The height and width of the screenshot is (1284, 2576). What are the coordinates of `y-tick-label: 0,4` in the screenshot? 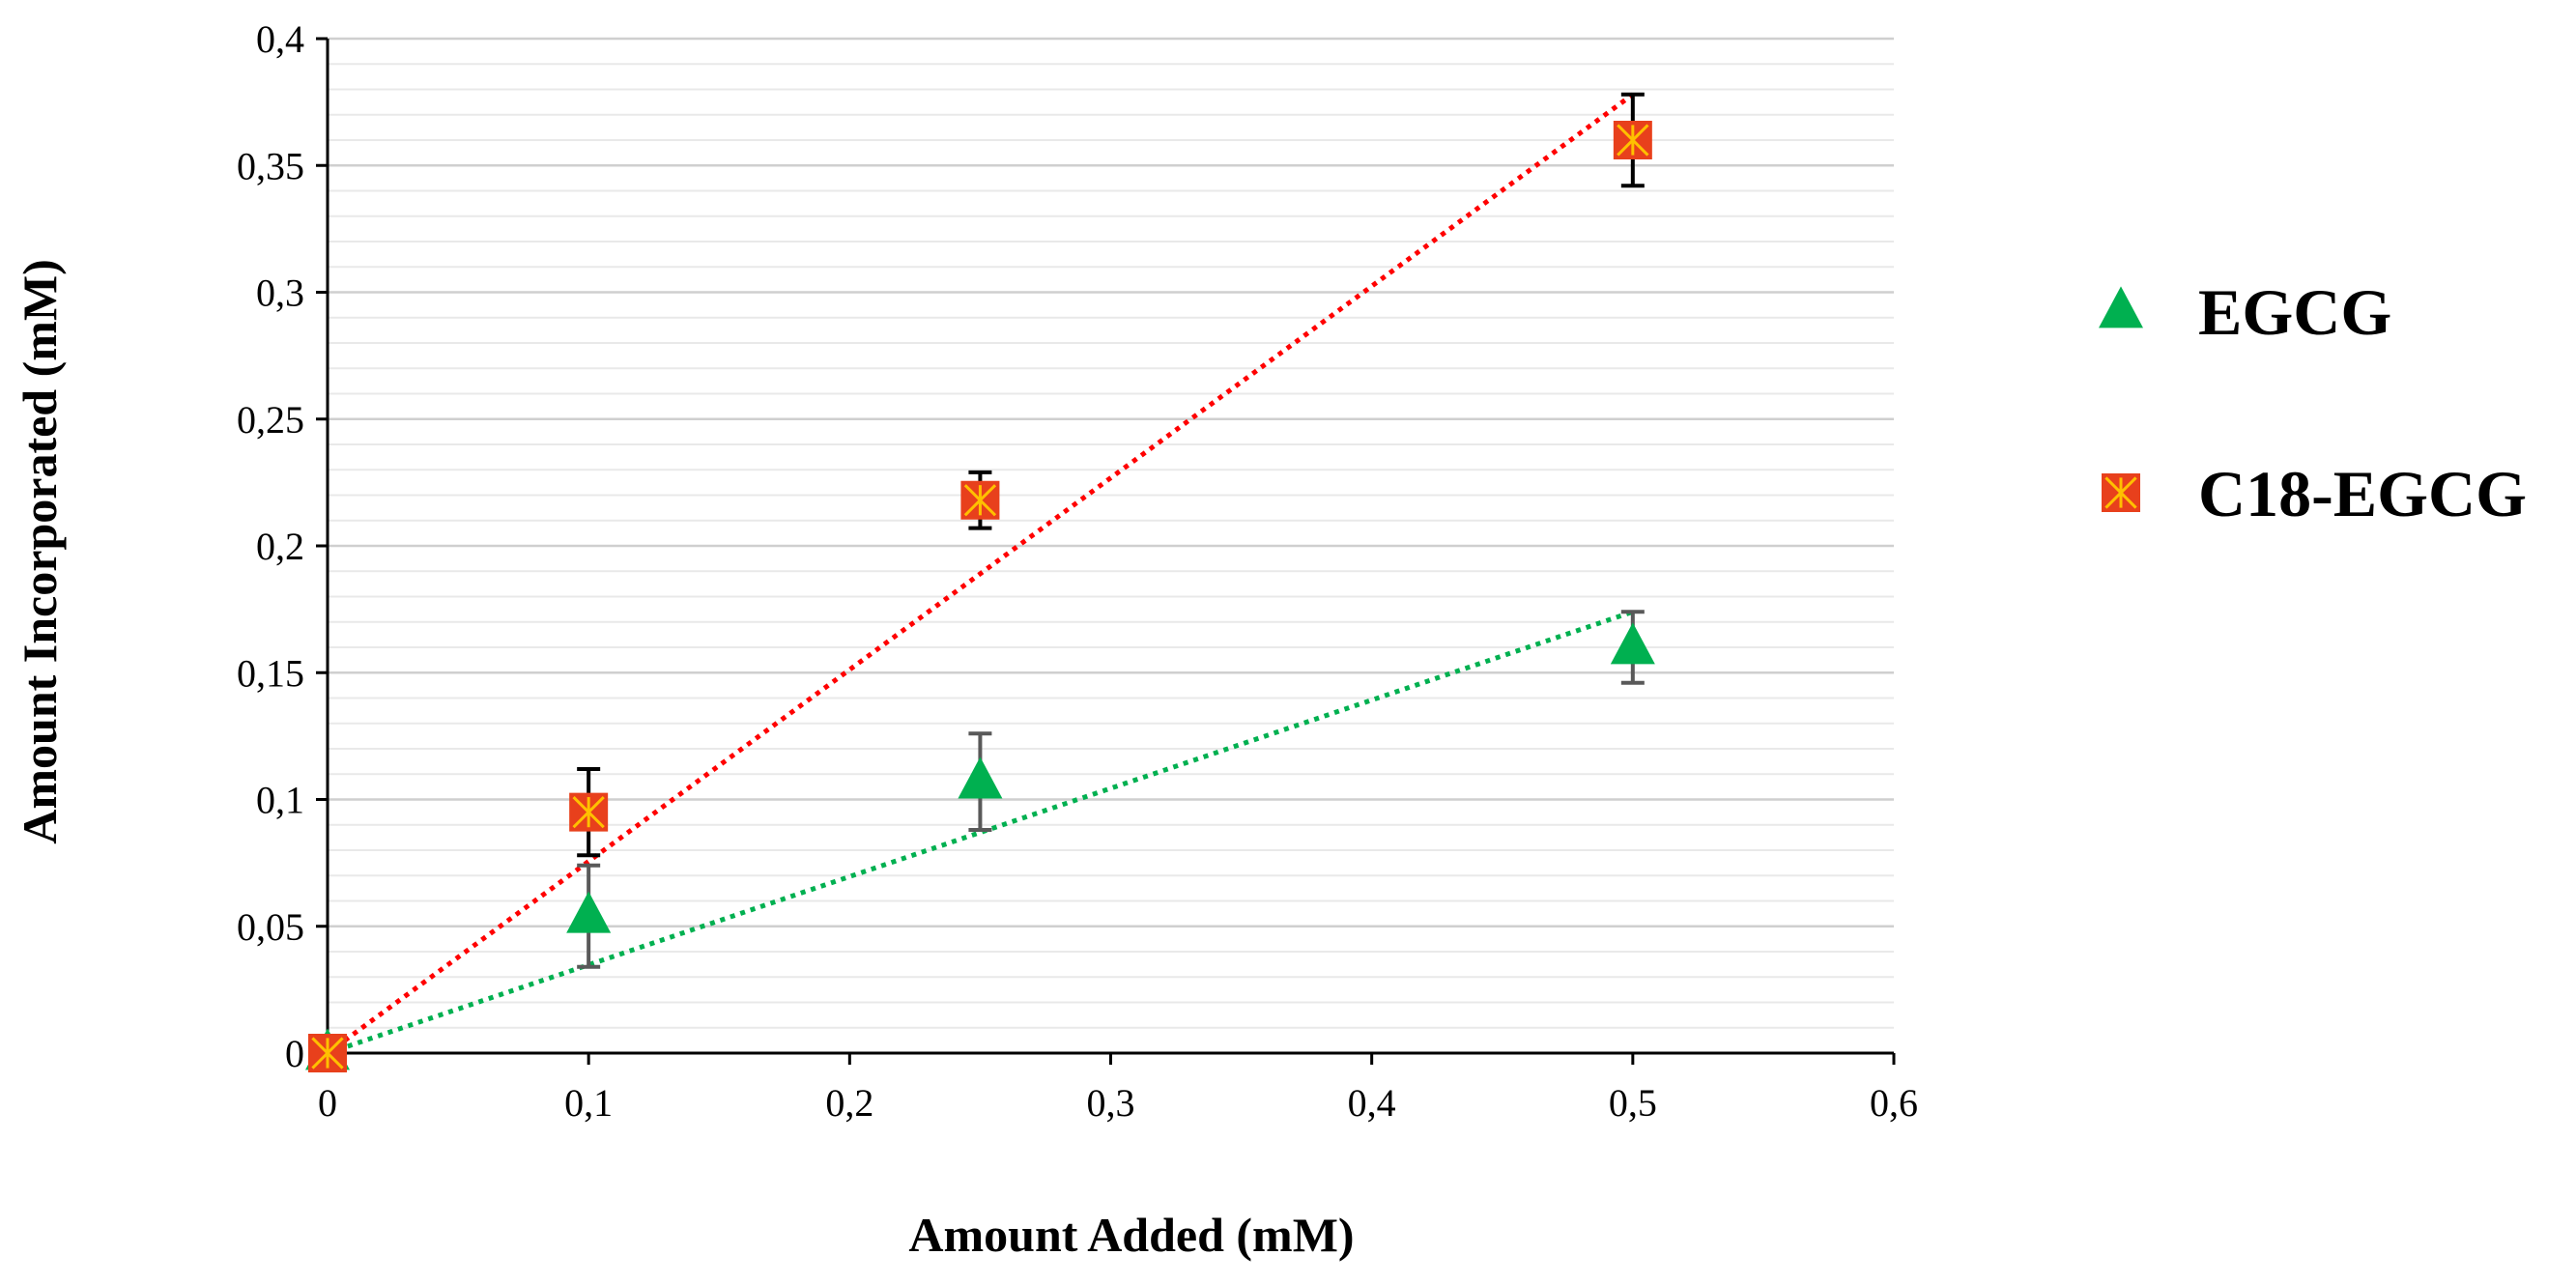 It's located at (280, 39).